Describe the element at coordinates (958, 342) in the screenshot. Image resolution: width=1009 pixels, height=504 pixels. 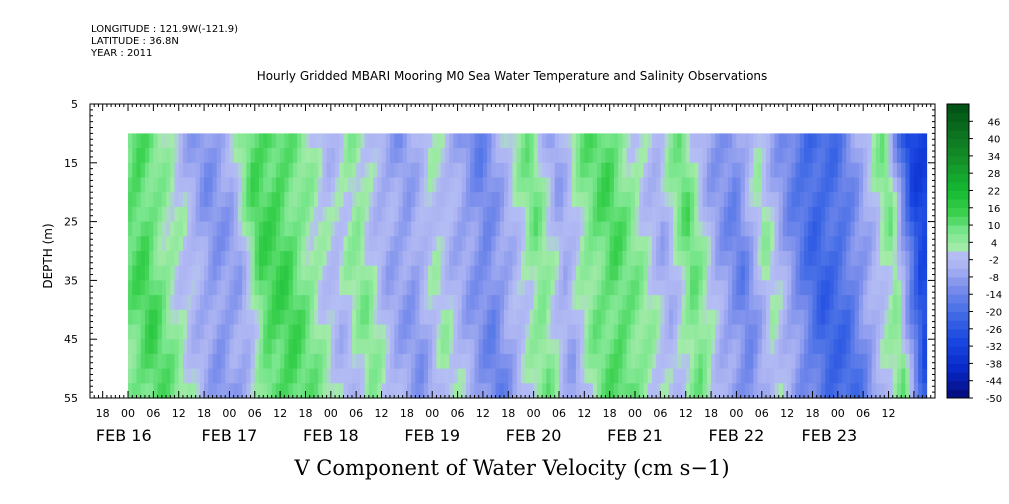
I see `colorbar-swatch` at that location.